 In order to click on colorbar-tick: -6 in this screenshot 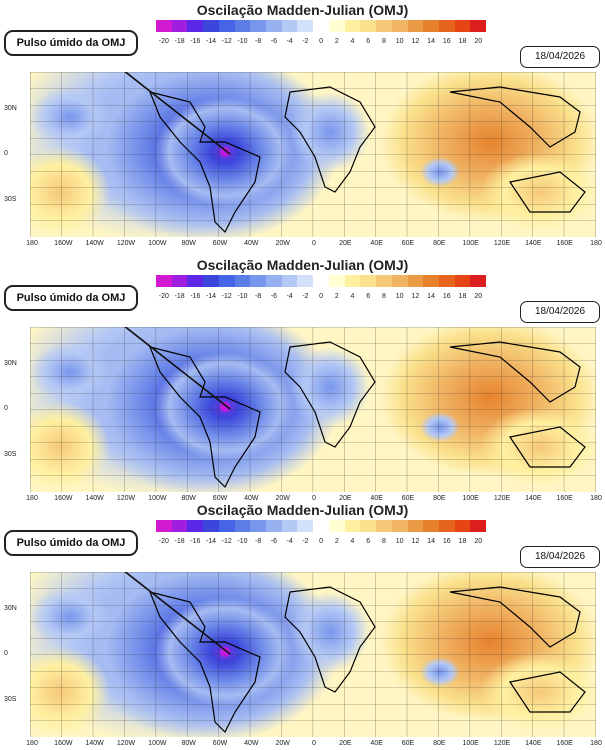, I will do `click(273, 296)`.